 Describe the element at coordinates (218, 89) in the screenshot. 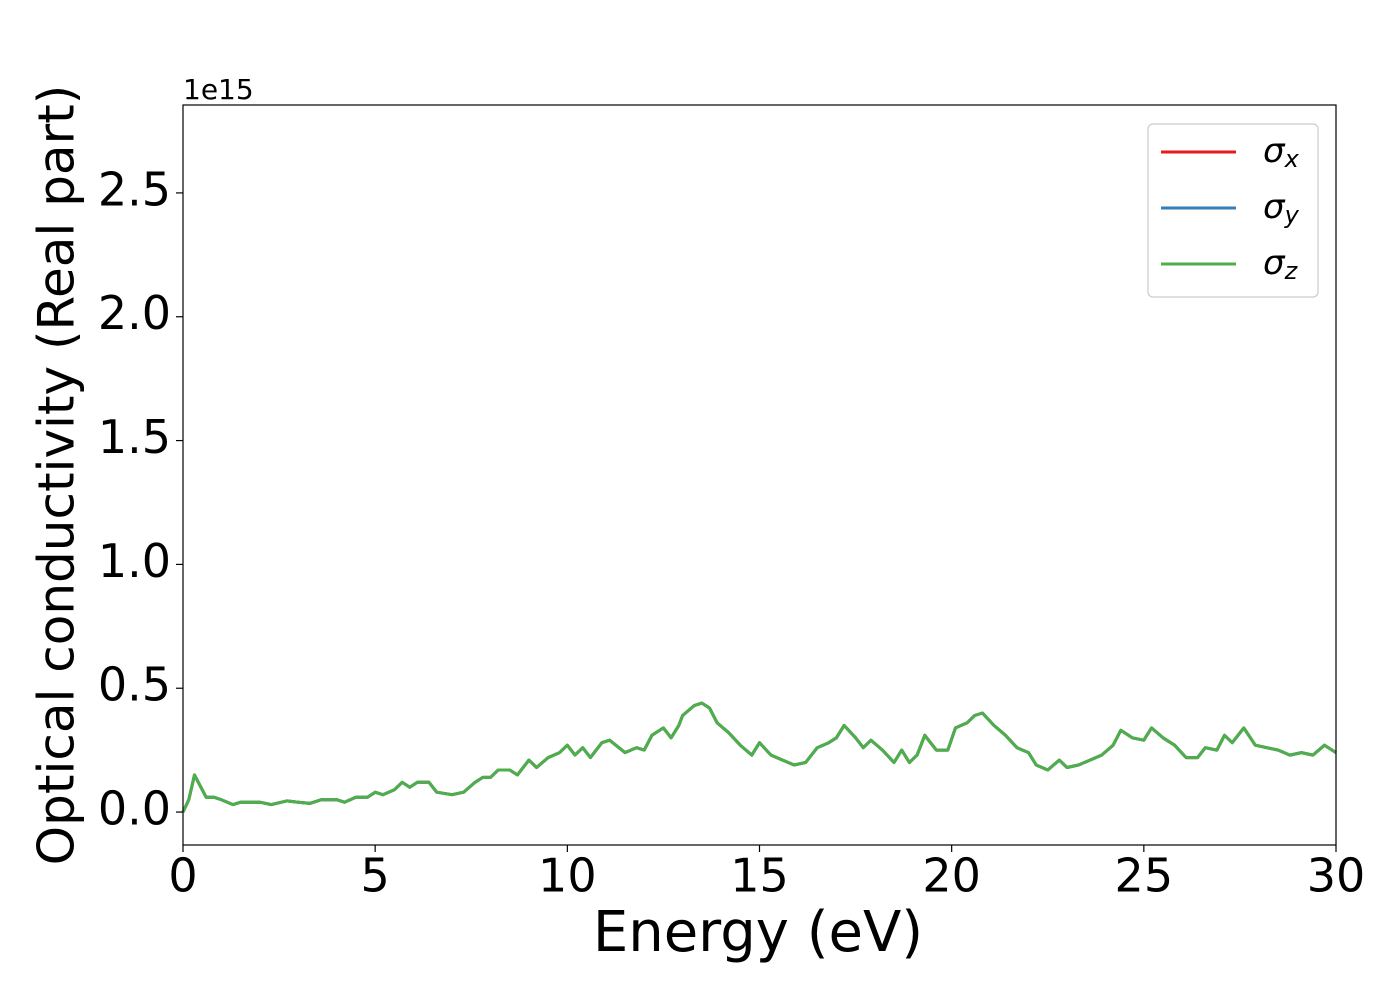

I see `y-offset-label: 1e15` at that location.